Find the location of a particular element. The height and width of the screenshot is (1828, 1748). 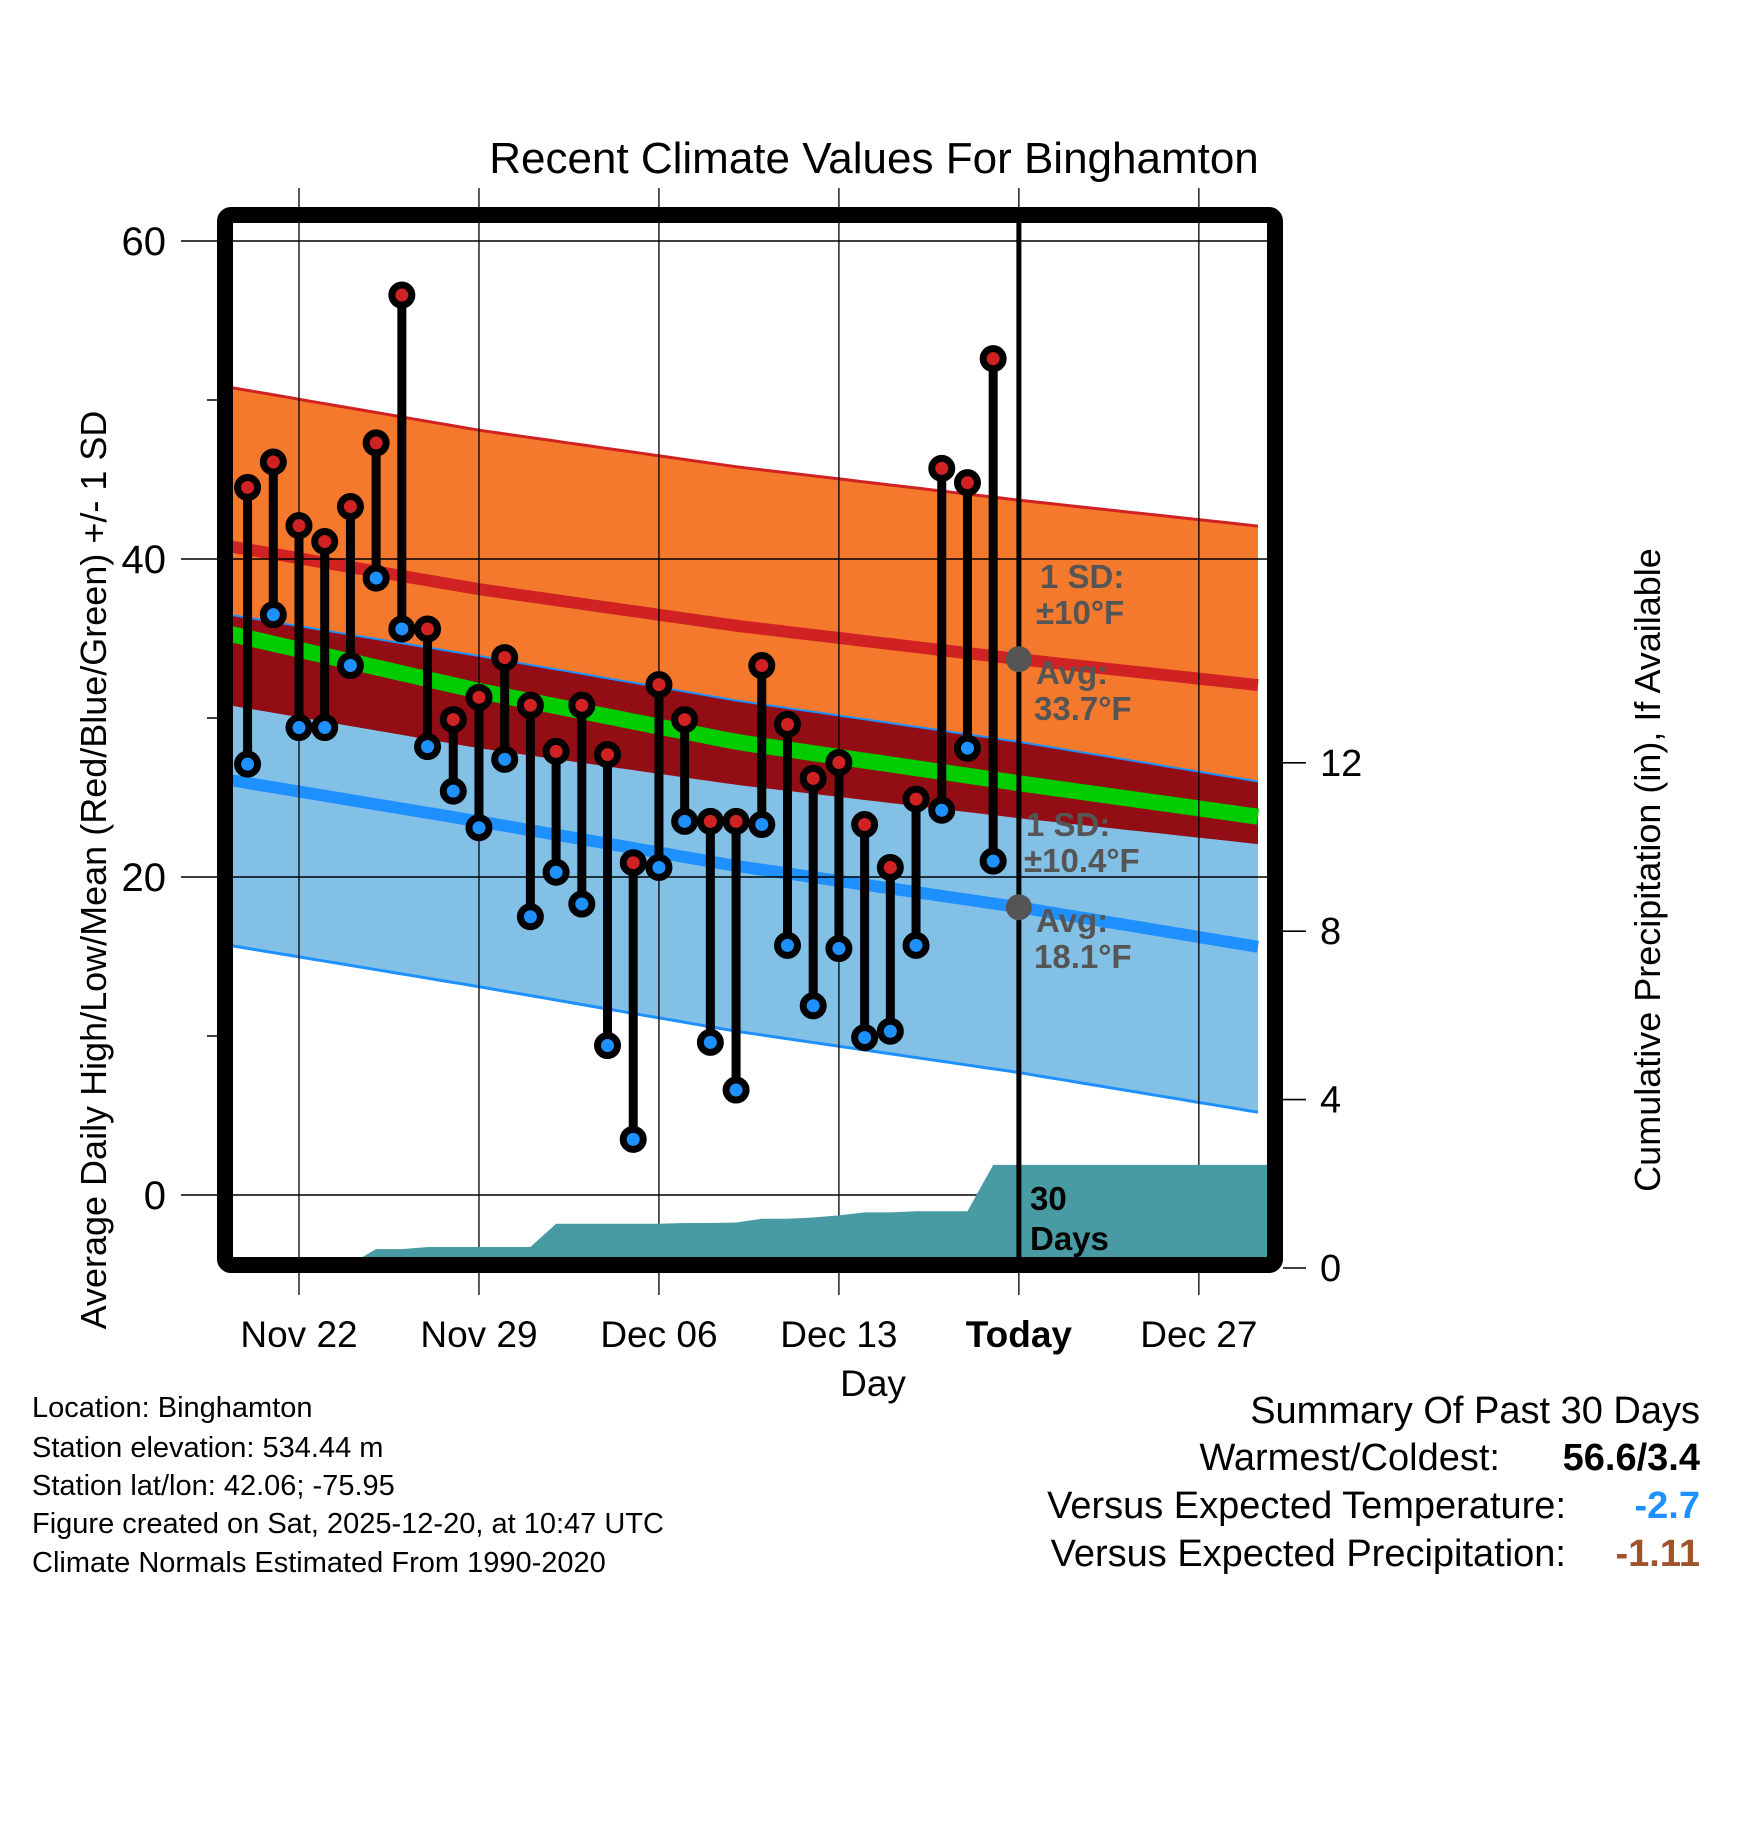

summary-title: Summary Of Past 30 Days is located at coordinates (1475, 1411).